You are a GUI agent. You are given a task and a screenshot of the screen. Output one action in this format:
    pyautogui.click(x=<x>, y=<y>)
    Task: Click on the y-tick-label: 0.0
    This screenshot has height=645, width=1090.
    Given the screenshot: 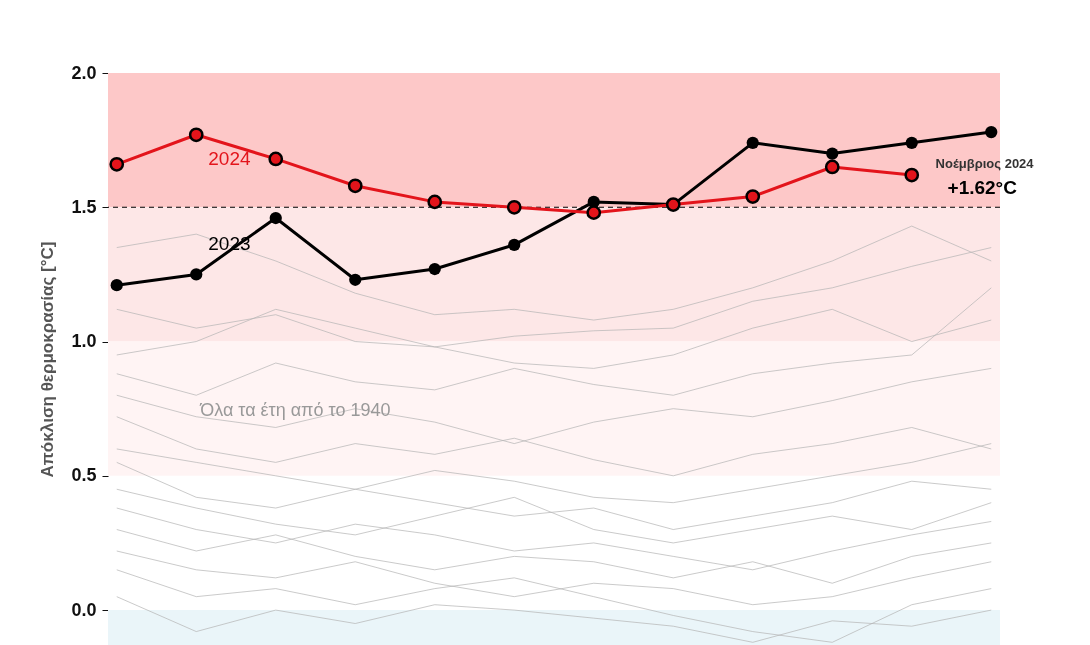 What is the action you would take?
    pyautogui.click(x=84, y=609)
    